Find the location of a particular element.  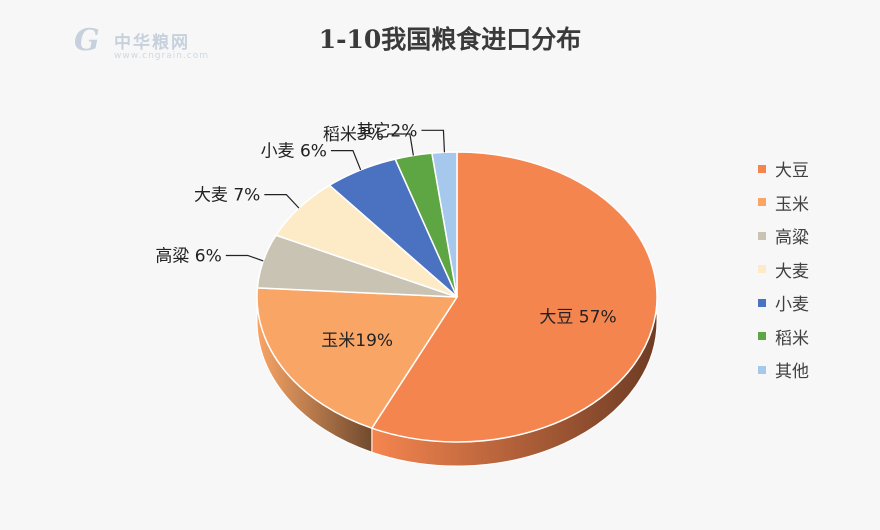

legend-item-小麦: 小麦 is located at coordinates (783, 303).